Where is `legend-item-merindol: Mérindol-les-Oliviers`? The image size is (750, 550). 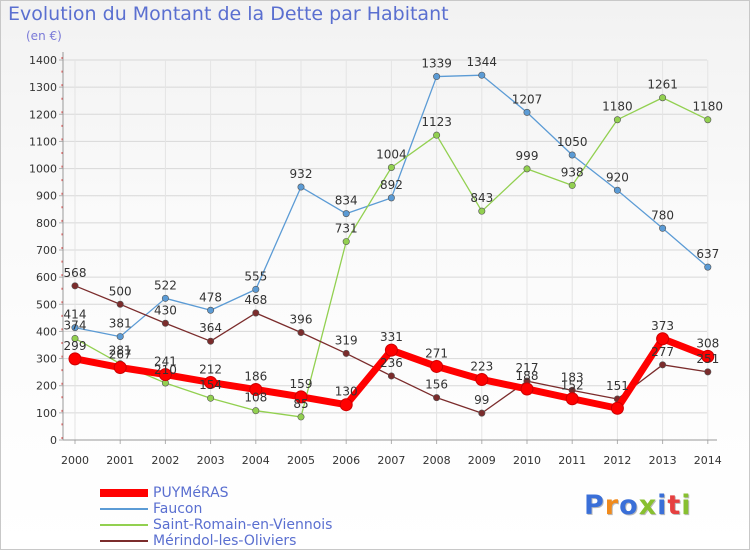
legend-item-merindol: Mérindol-les-Oliviers is located at coordinates (300, 541).